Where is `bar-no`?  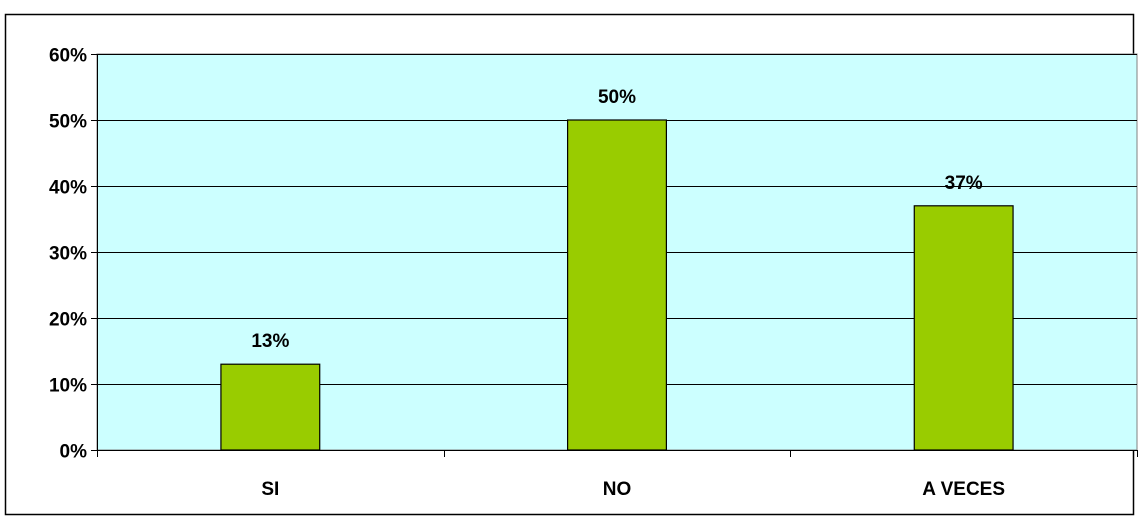 bar-no is located at coordinates (616, 285).